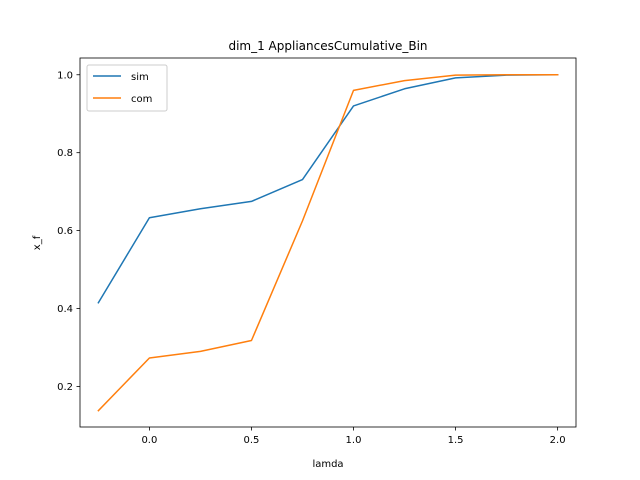 The width and height of the screenshot is (640, 480). I want to click on x-tick-label: 0.0, so click(149, 440).